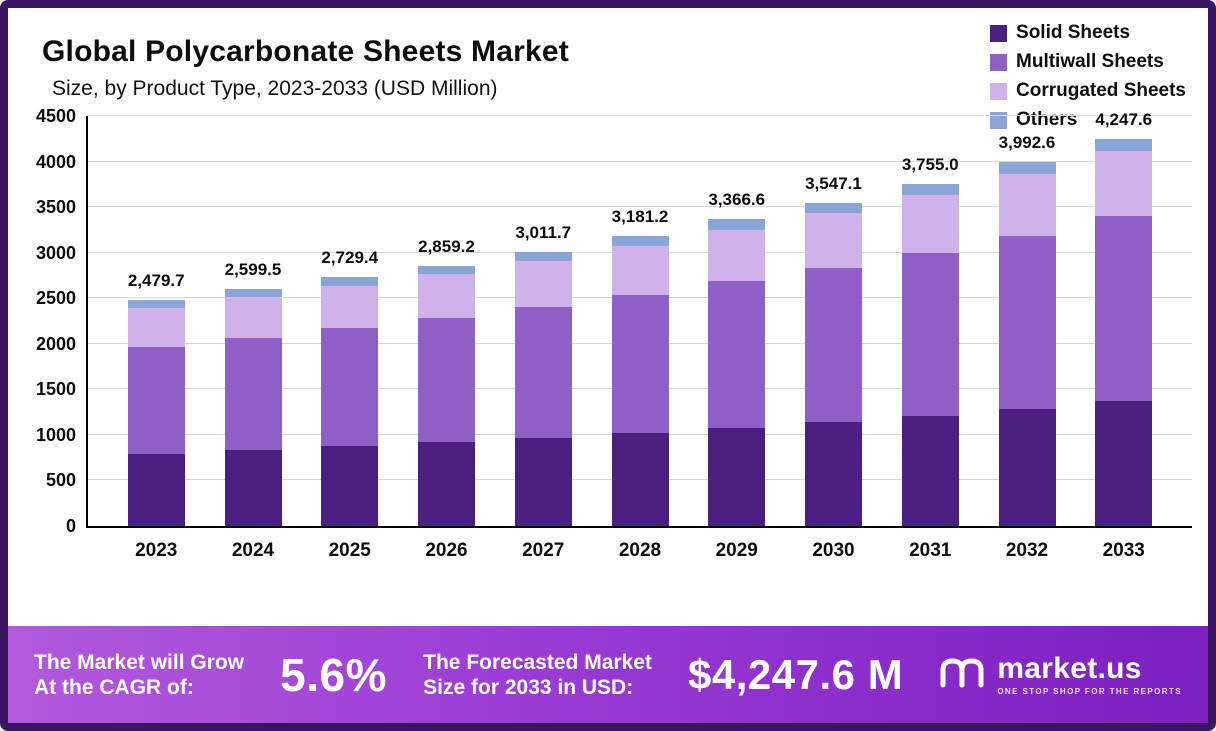  Describe the element at coordinates (156, 321) in the screenshot. I see `bar-2023: 2,479.7` at that location.